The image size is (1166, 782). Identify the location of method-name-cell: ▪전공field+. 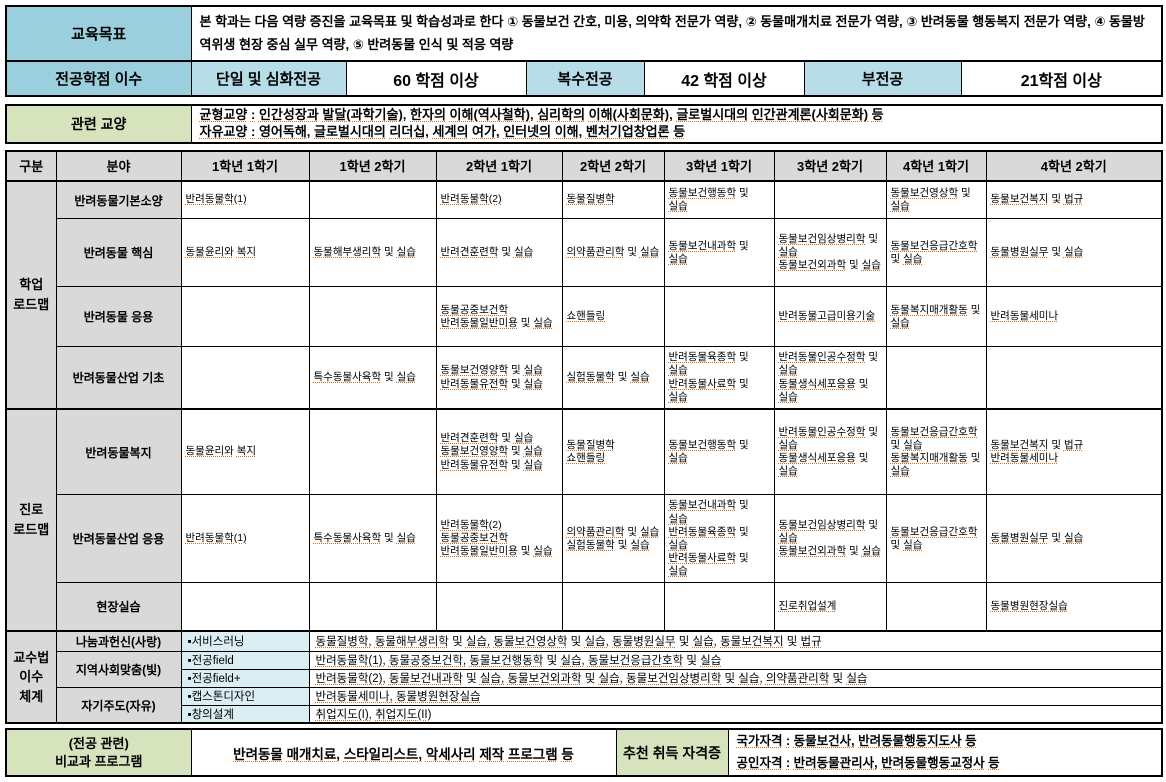
(245, 678).